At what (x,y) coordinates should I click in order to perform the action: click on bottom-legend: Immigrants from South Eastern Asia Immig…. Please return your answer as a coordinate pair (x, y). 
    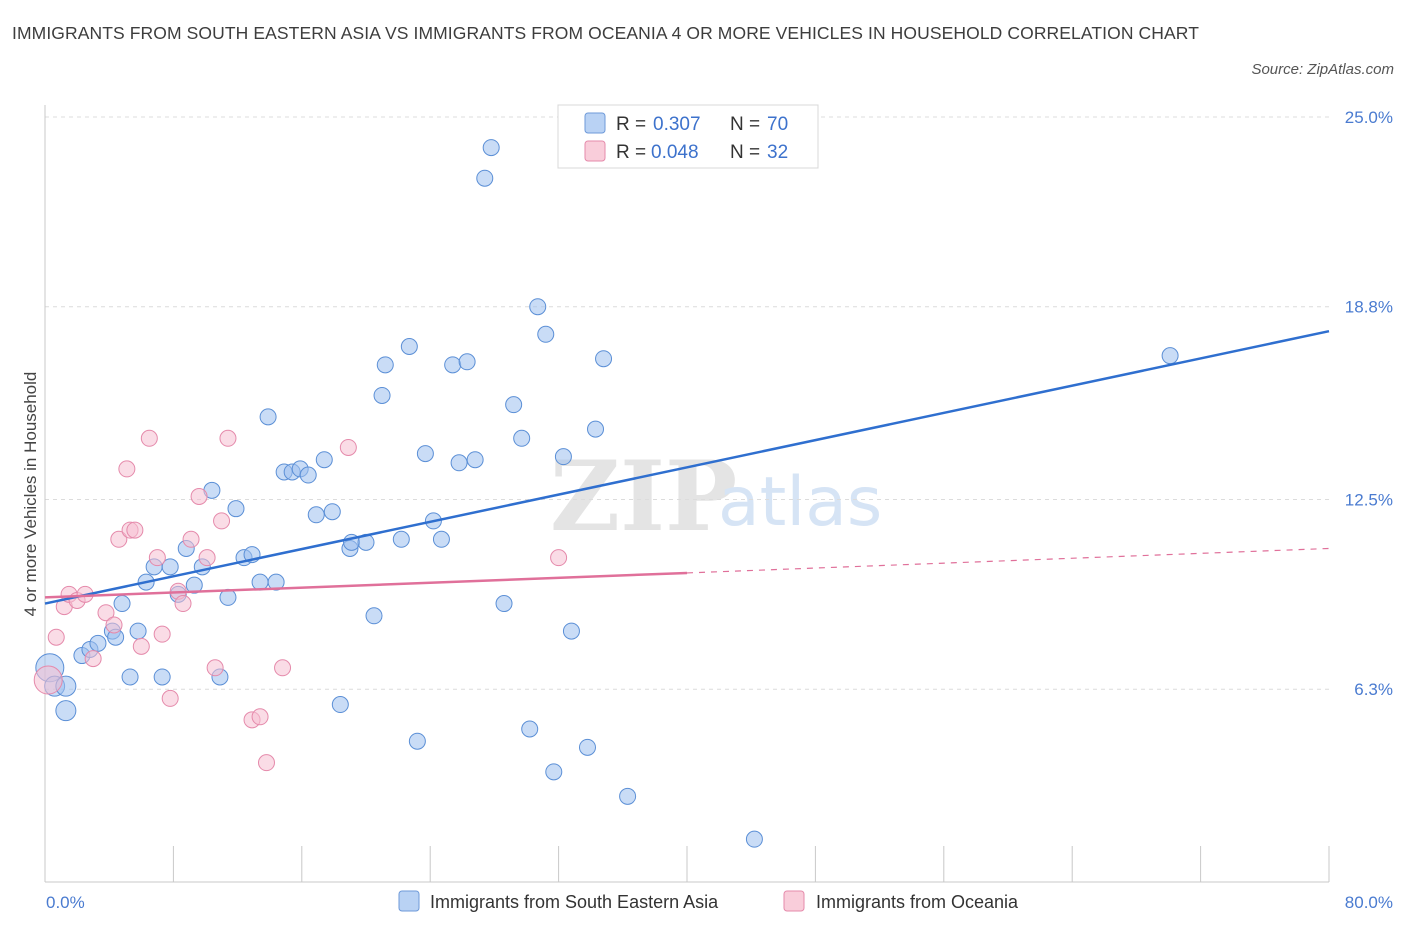
    Looking at the image, I should click on (708, 901).